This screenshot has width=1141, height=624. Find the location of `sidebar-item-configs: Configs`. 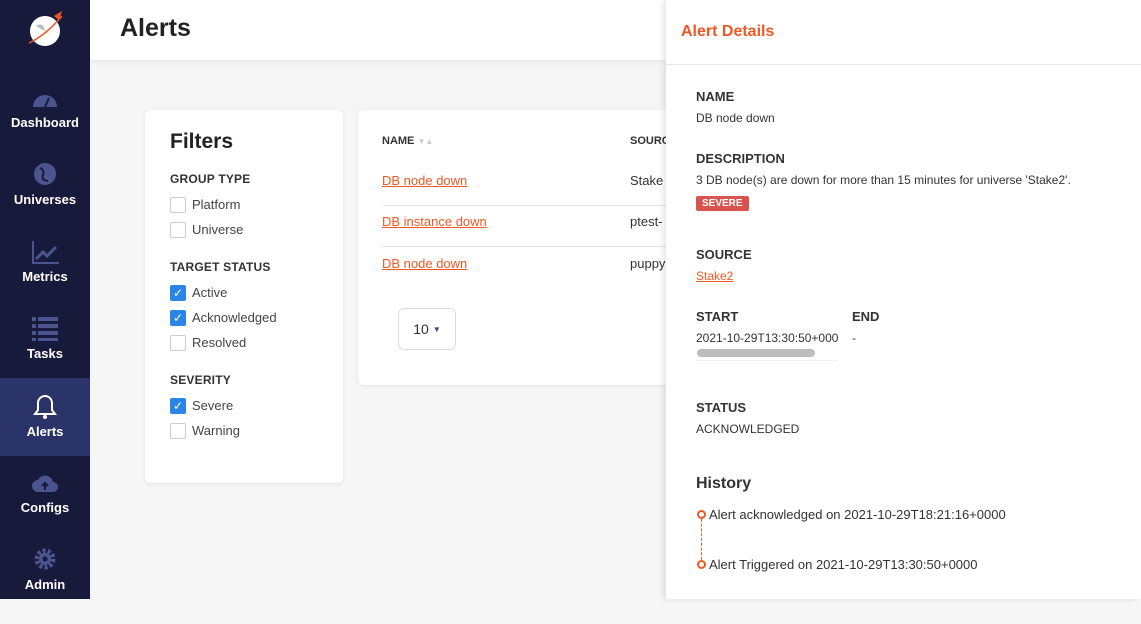

sidebar-item-configs: Configs is located at coordinates (45, 508).